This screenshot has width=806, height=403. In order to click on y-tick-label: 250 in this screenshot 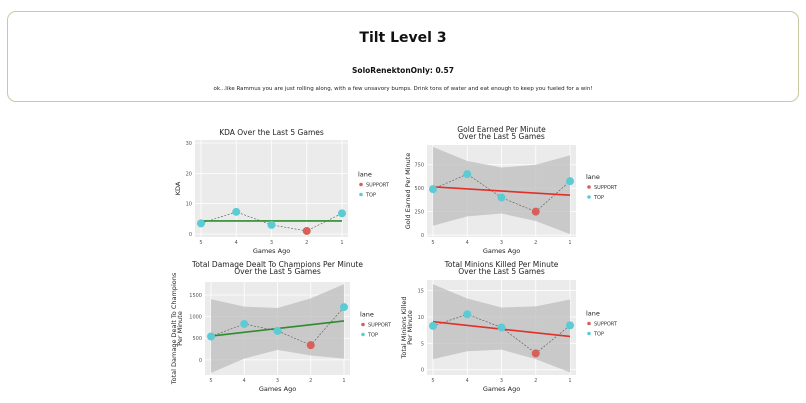, I will do `click(419, 213)`.